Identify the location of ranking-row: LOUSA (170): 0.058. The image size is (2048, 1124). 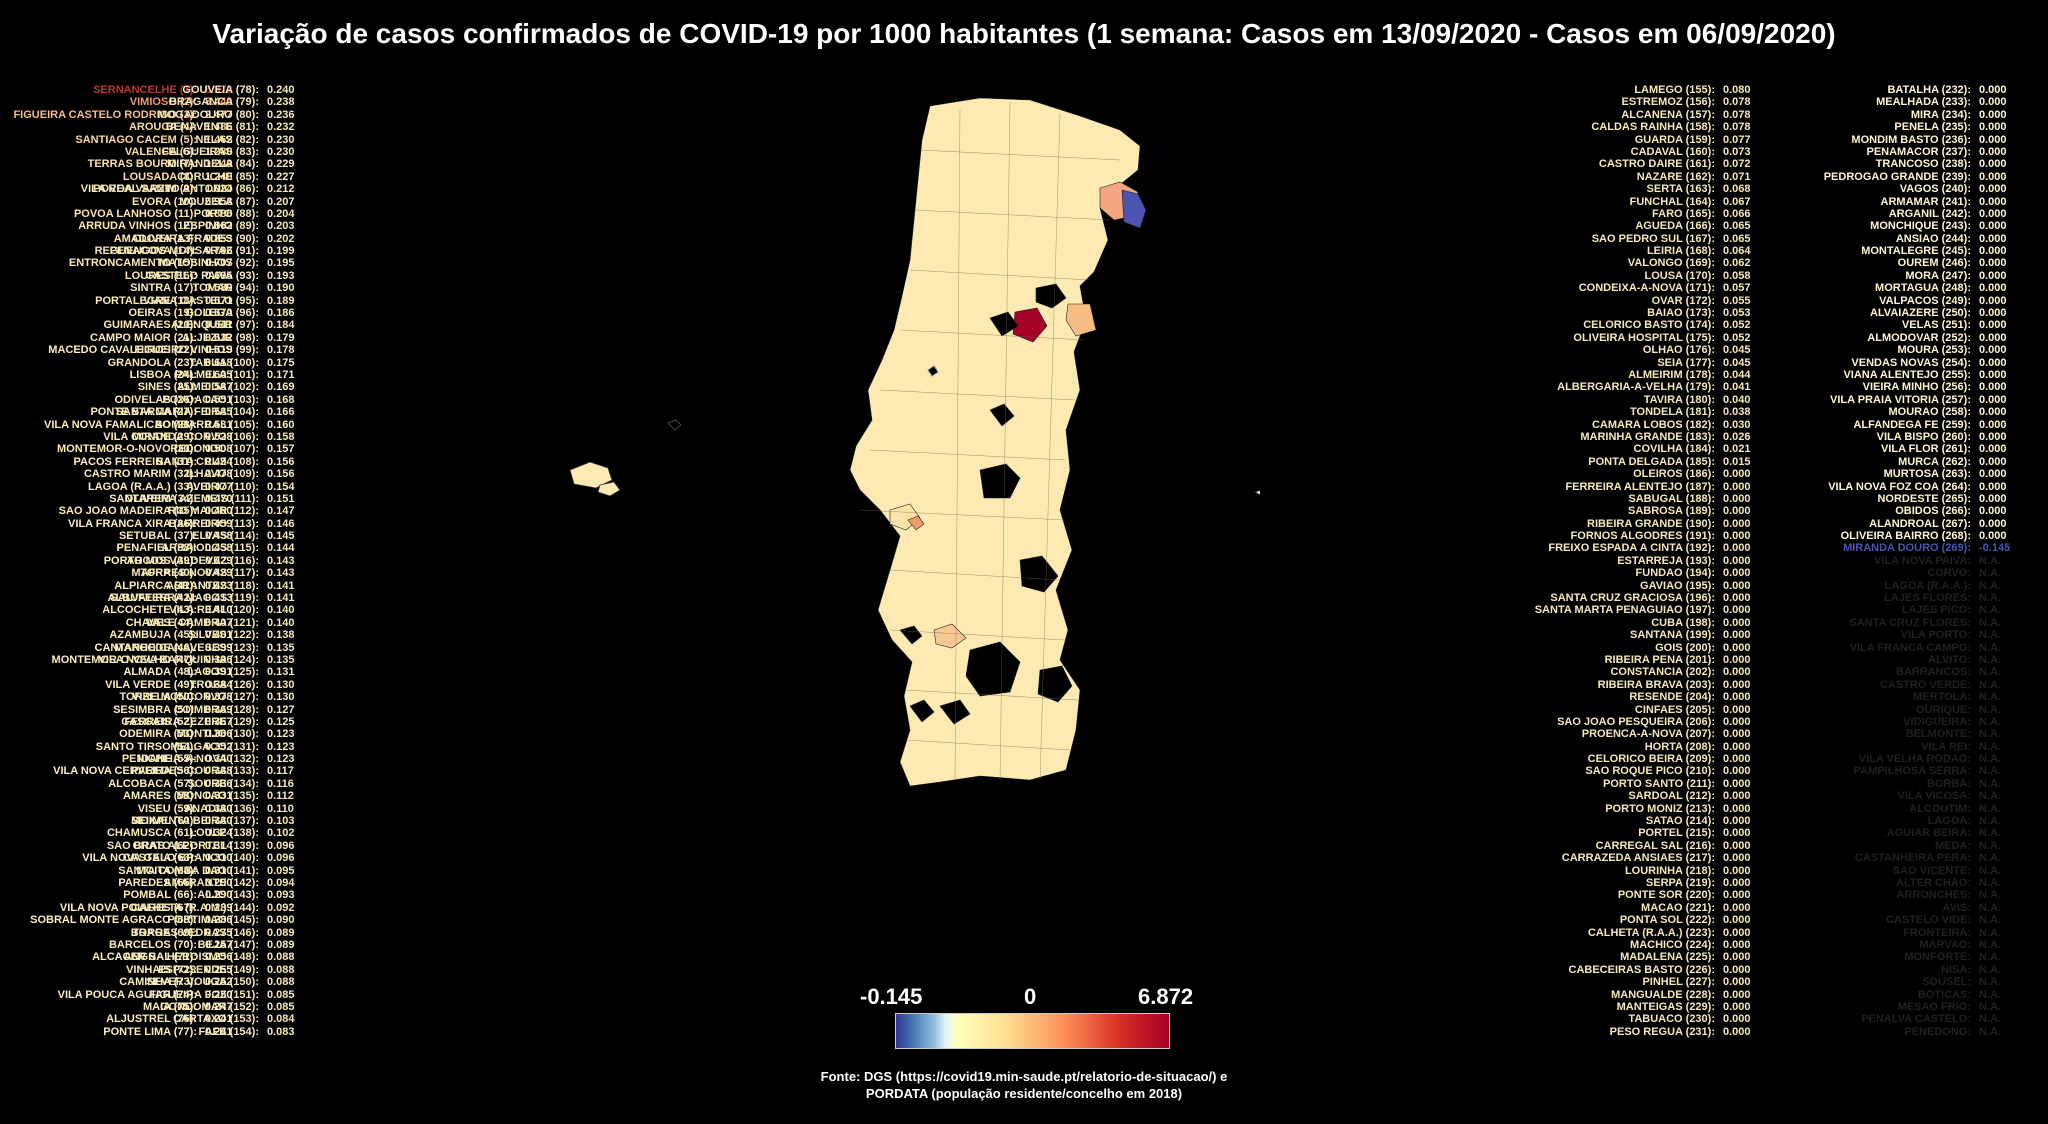
(1627, 276).